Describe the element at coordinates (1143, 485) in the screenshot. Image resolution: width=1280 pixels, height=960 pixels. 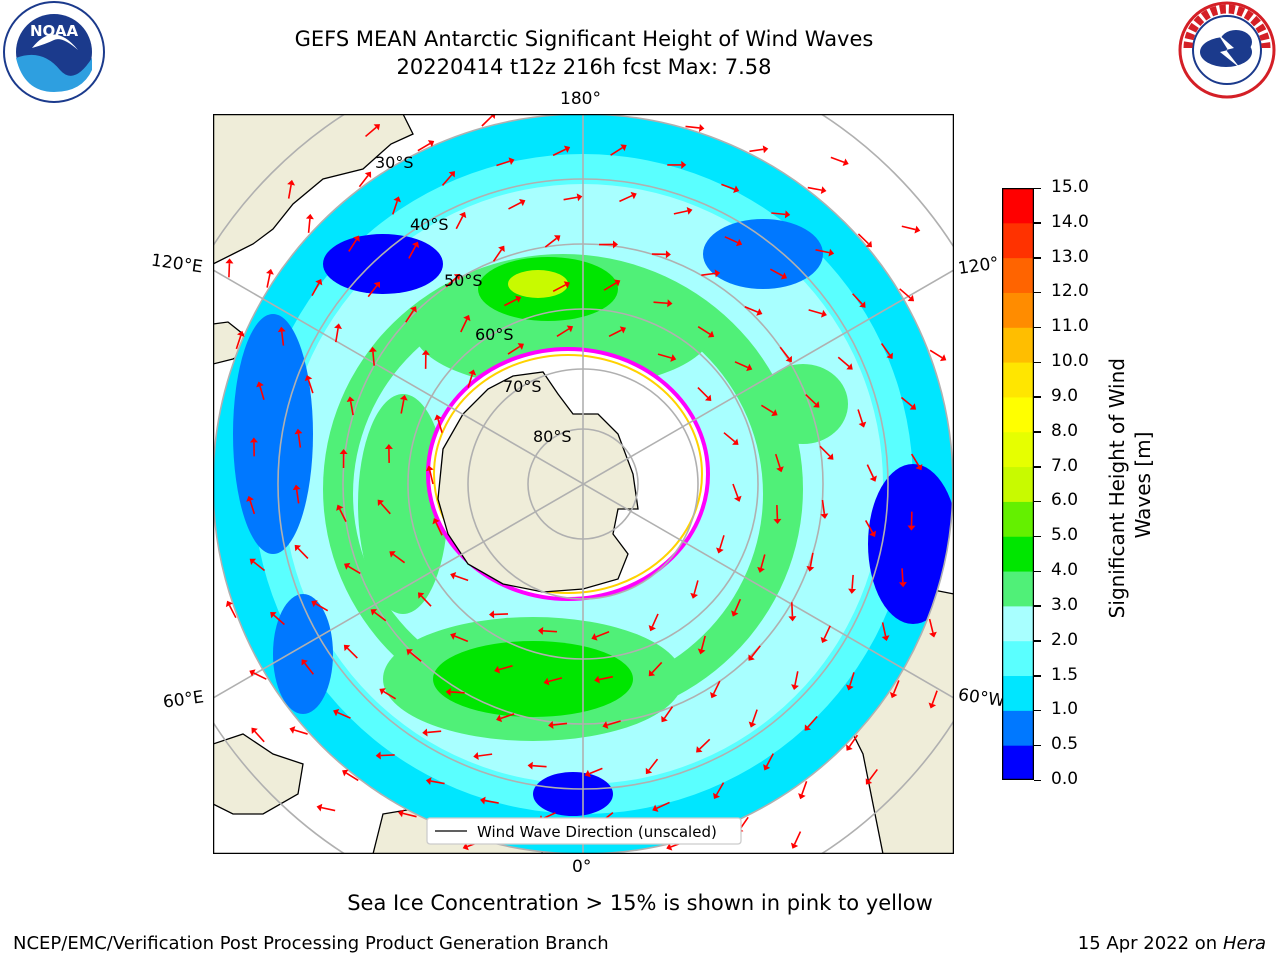
I see `colorbar-title-line2: Waves [m]` at that location.